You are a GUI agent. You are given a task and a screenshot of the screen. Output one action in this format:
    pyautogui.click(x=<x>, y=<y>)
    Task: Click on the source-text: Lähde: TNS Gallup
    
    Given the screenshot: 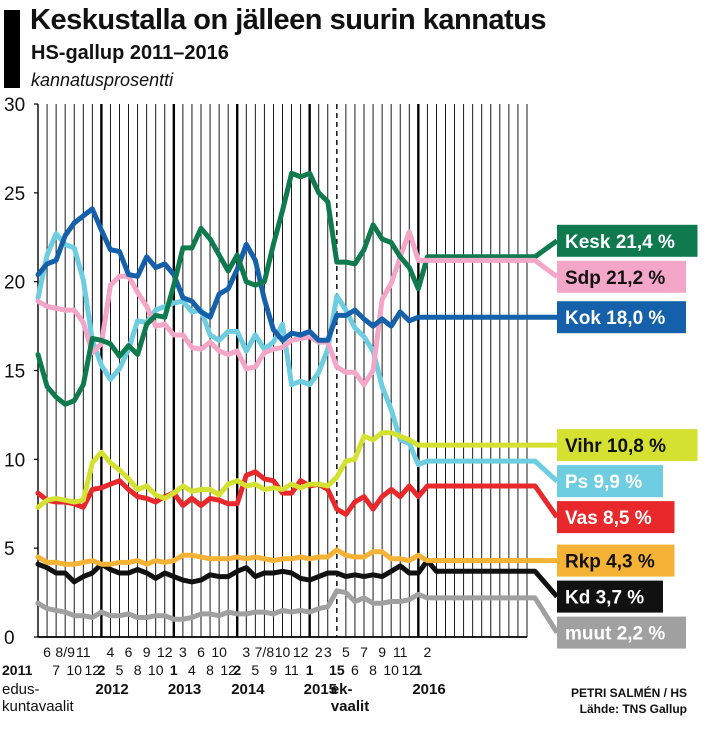 What is the action you would take?
    pyautogui.click(x=633, y=709)
    